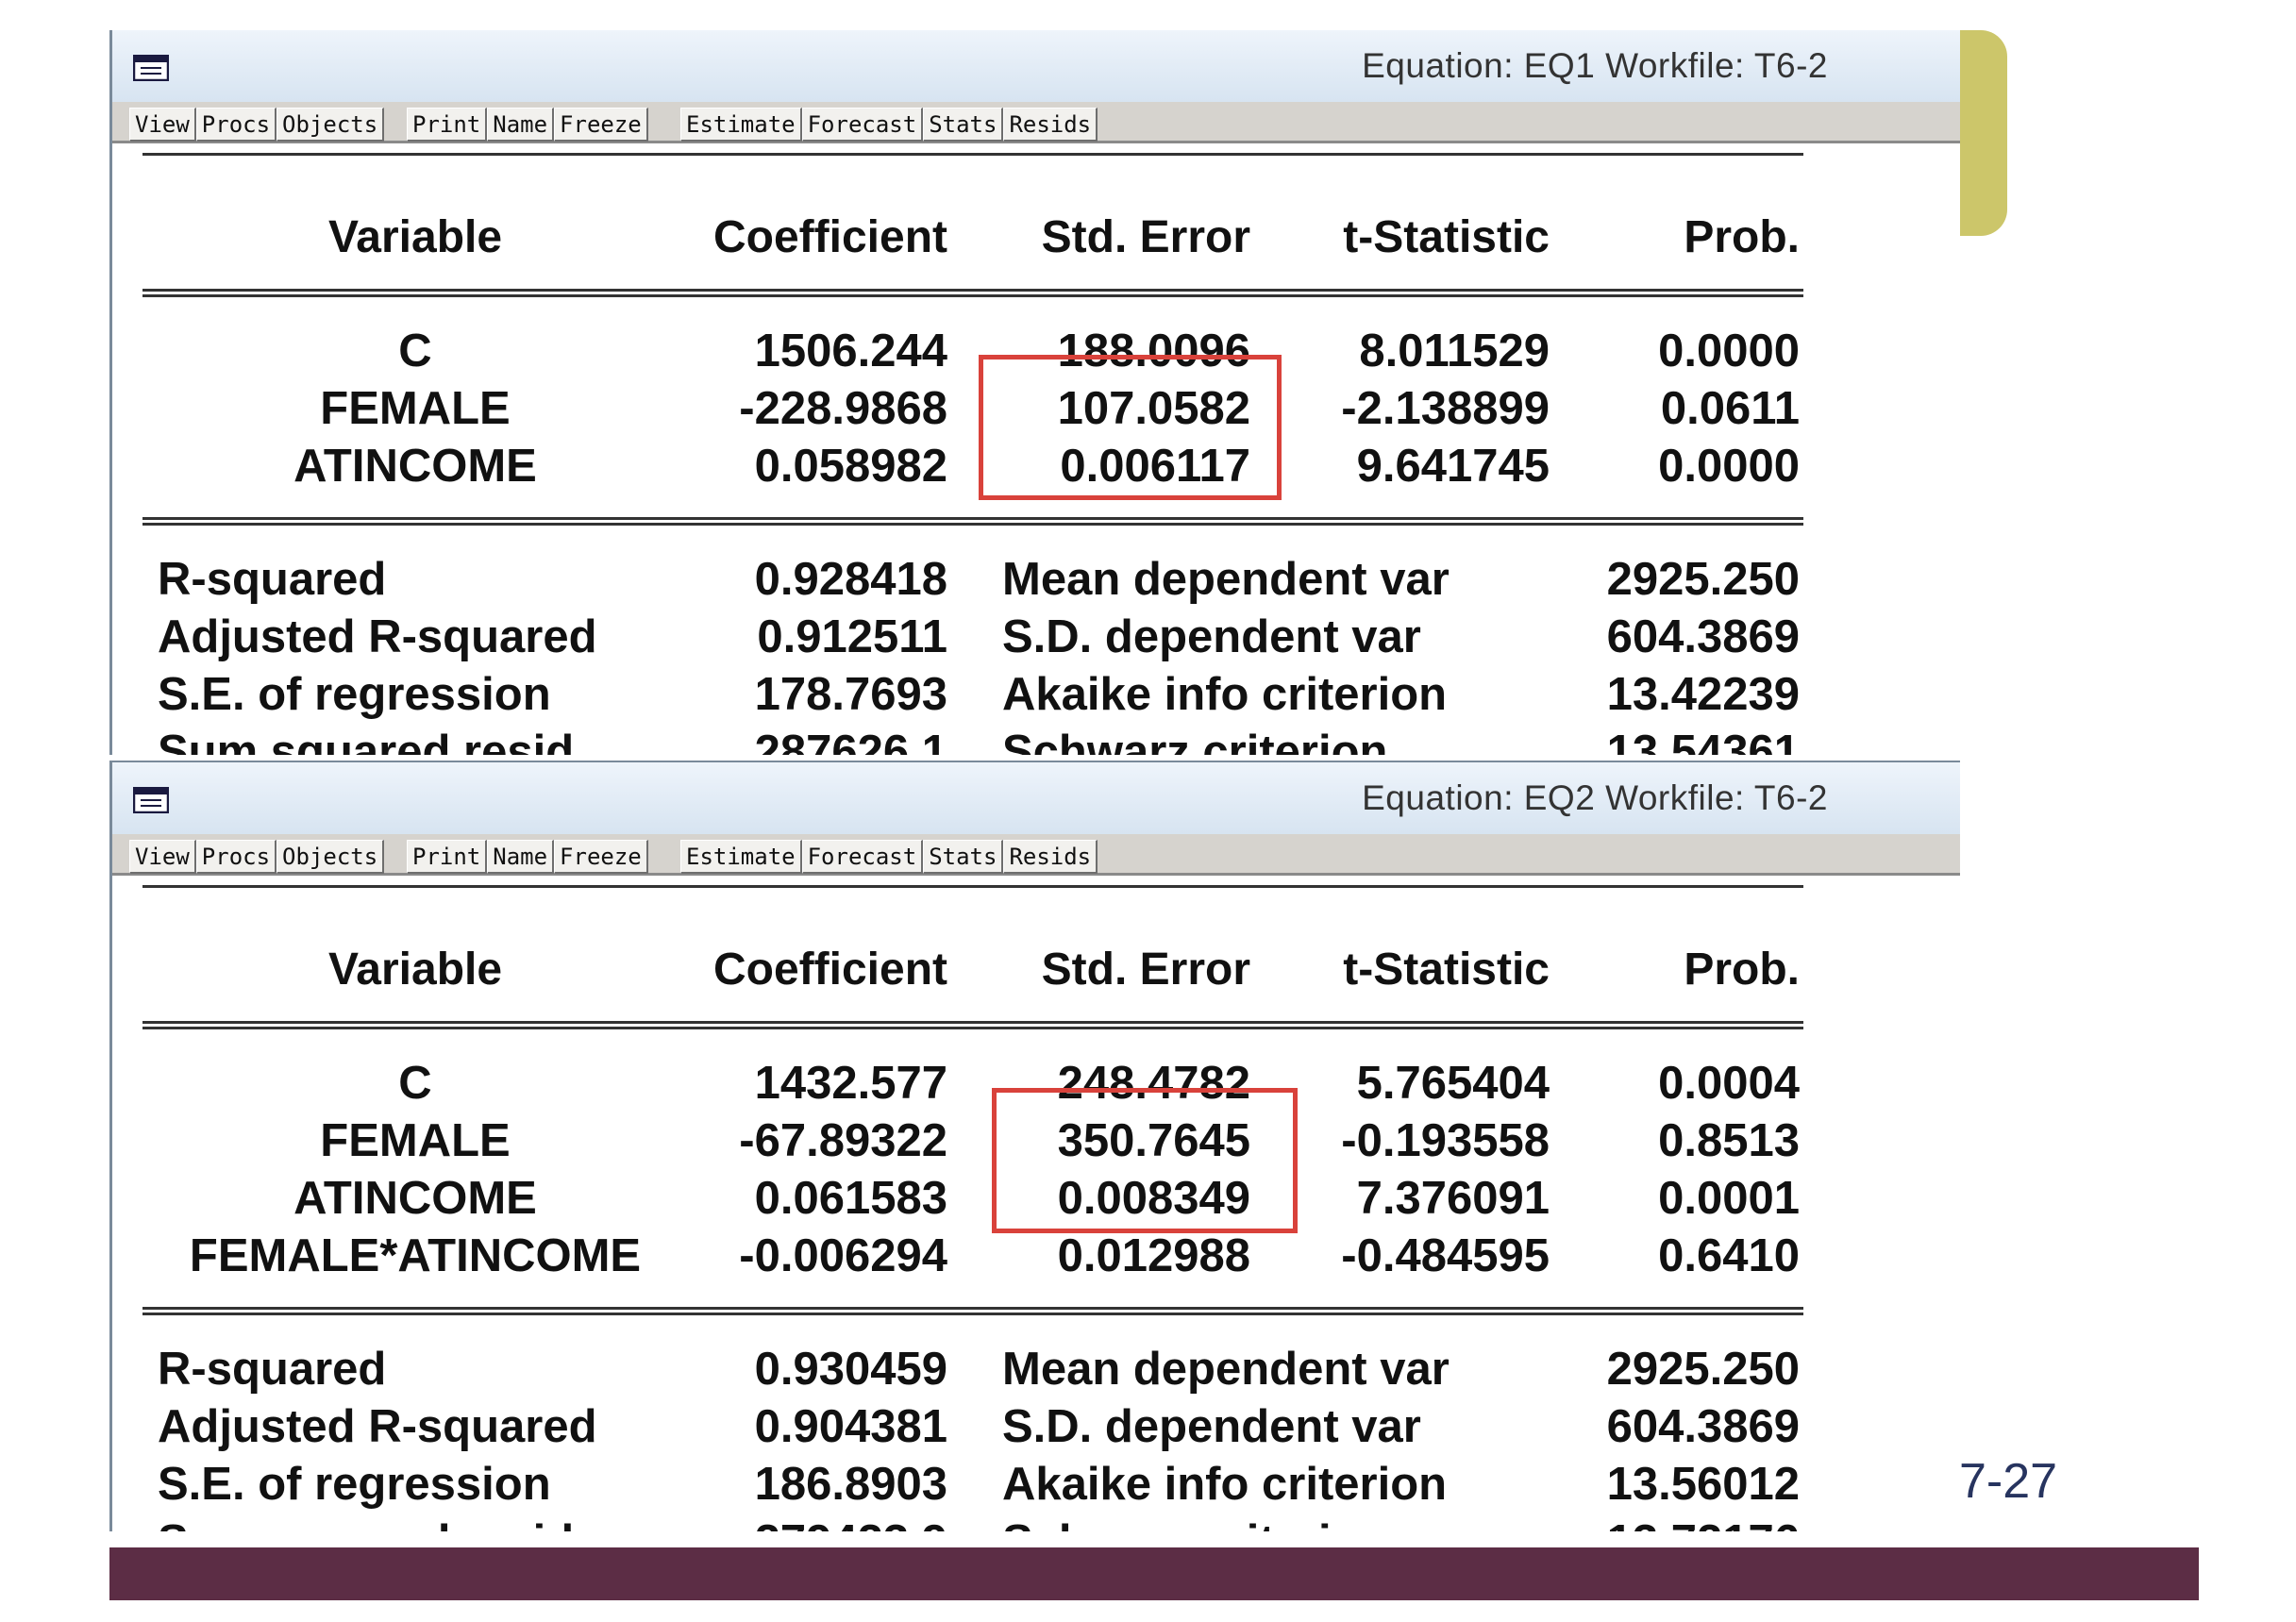 This screenshot has width=2296, height=1622. What do you see at coordinates (1154, 1083) in the screenshot?
I see `row-std-error: 248.4782` at bounding box center [1154, 1083].